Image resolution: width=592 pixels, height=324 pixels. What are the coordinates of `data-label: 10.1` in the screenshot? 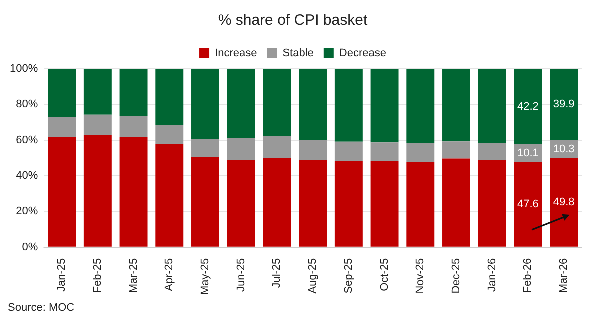 It's located at (528, 153).